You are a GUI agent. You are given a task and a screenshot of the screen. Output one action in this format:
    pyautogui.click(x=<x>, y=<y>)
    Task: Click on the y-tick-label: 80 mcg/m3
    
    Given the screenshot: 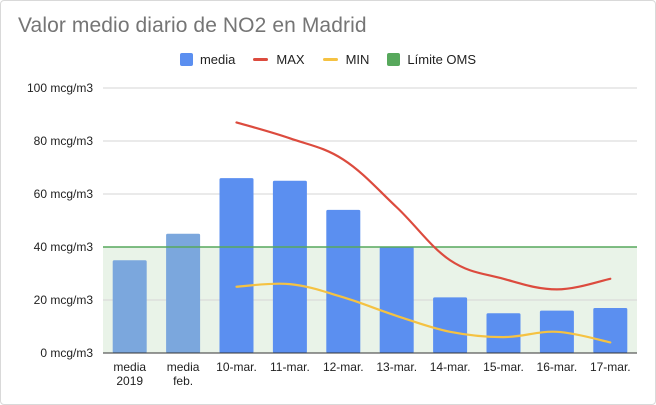 What is the action you would take?
    pyautogui.click(x=64, y=141)
    